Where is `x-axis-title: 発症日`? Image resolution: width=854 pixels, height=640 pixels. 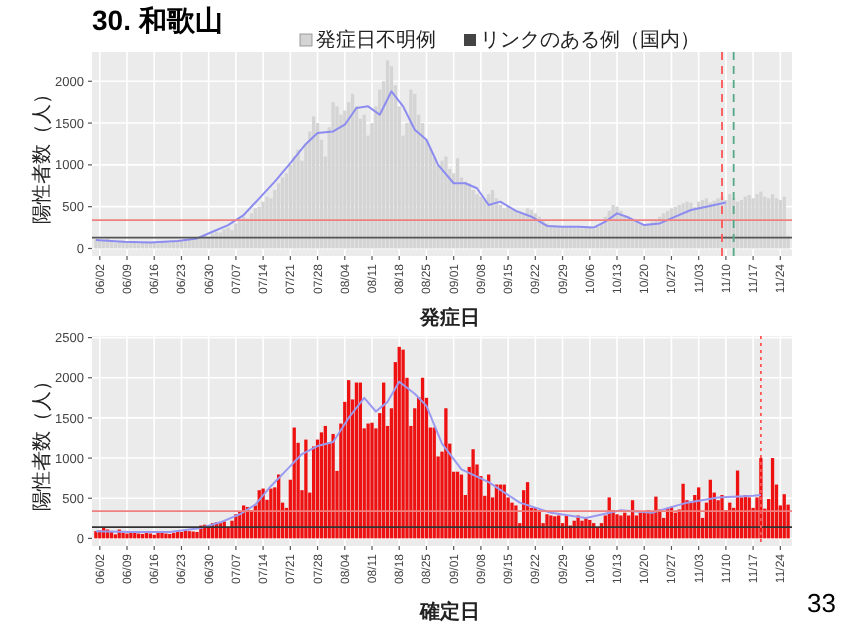 x-axis-title: 発症日 is located at coordinates (449, 318).